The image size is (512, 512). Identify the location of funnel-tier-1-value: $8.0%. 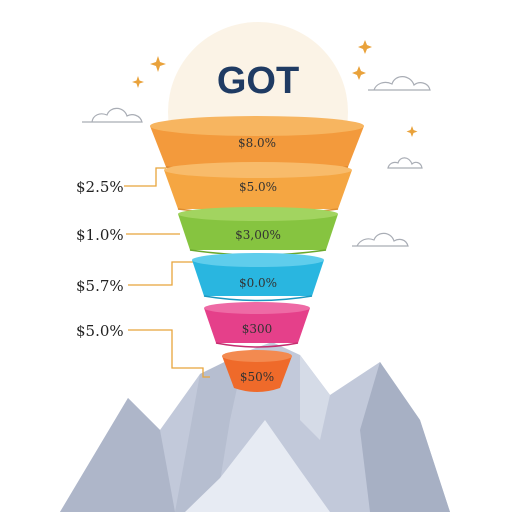
(257, 143).